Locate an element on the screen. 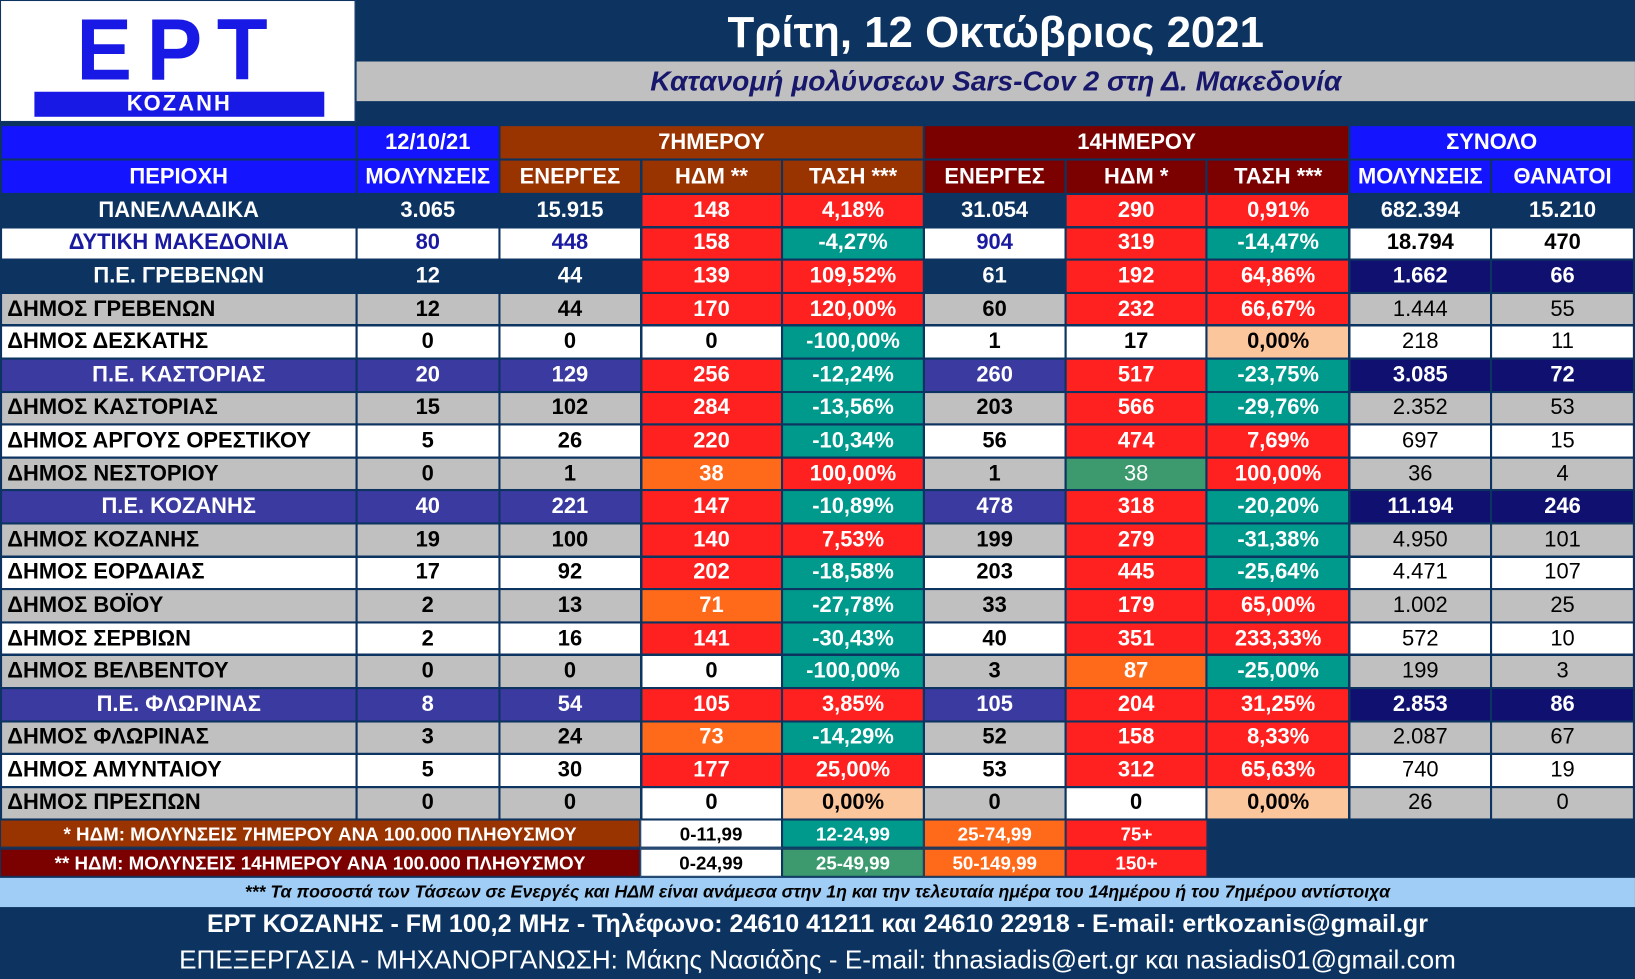  hdm-7day: 158 is located at coordinates (711, 243).